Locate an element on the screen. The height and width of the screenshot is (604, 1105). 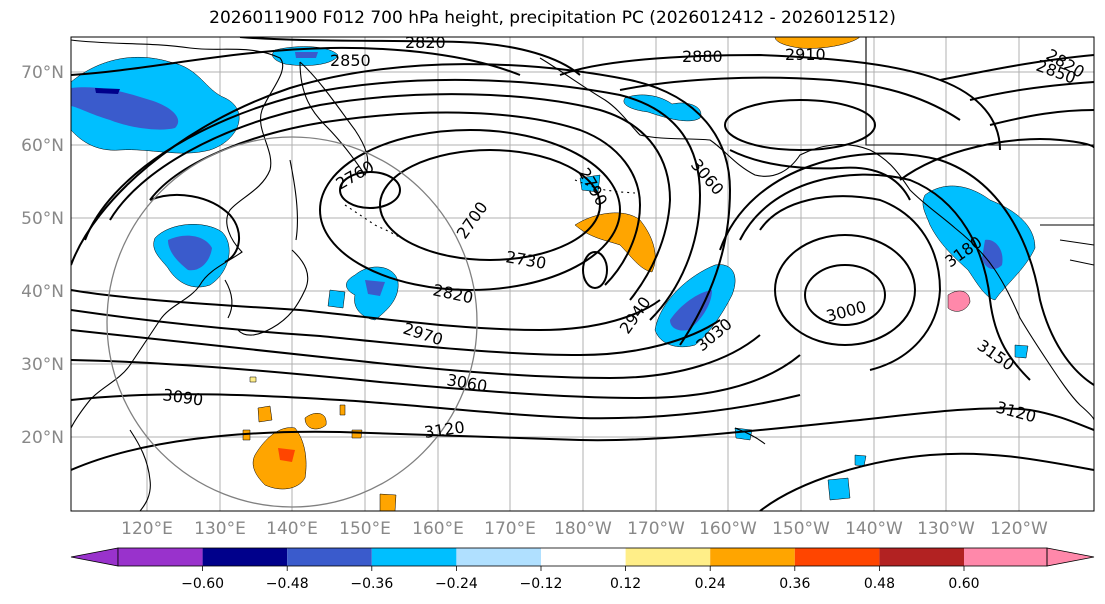
coast-kurils is located at coordinates (375, 222).